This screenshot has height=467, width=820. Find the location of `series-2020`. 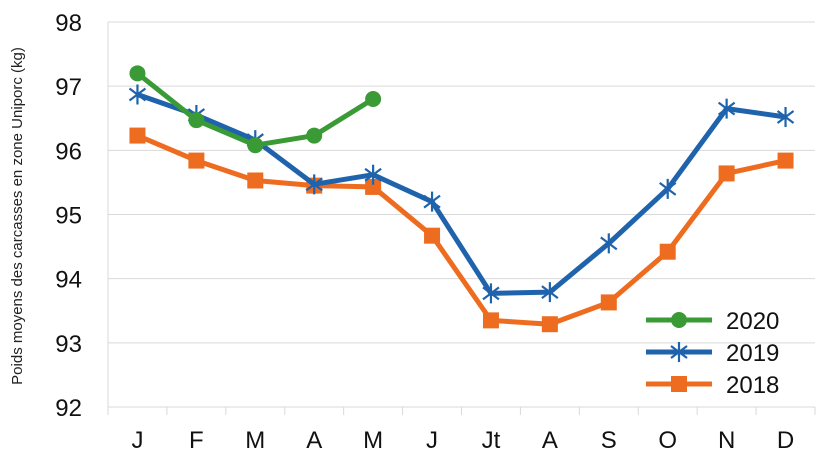

series-2020 is located at coordinates (255, 109).